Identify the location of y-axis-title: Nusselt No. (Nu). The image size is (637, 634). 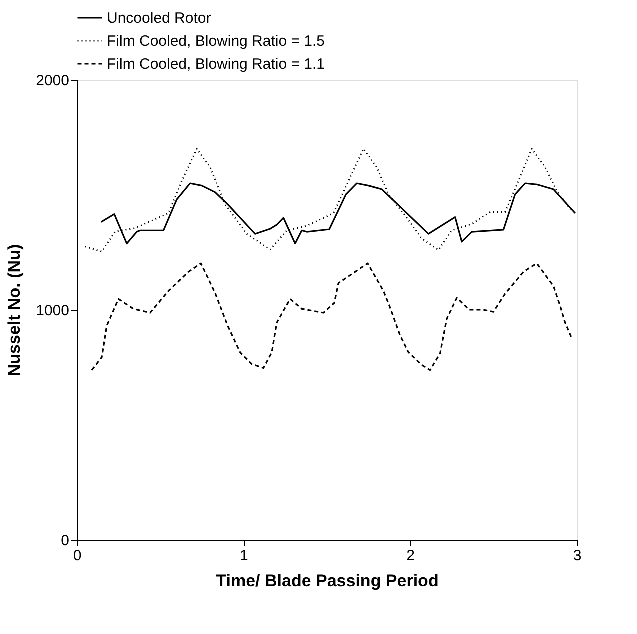
(14, 310).